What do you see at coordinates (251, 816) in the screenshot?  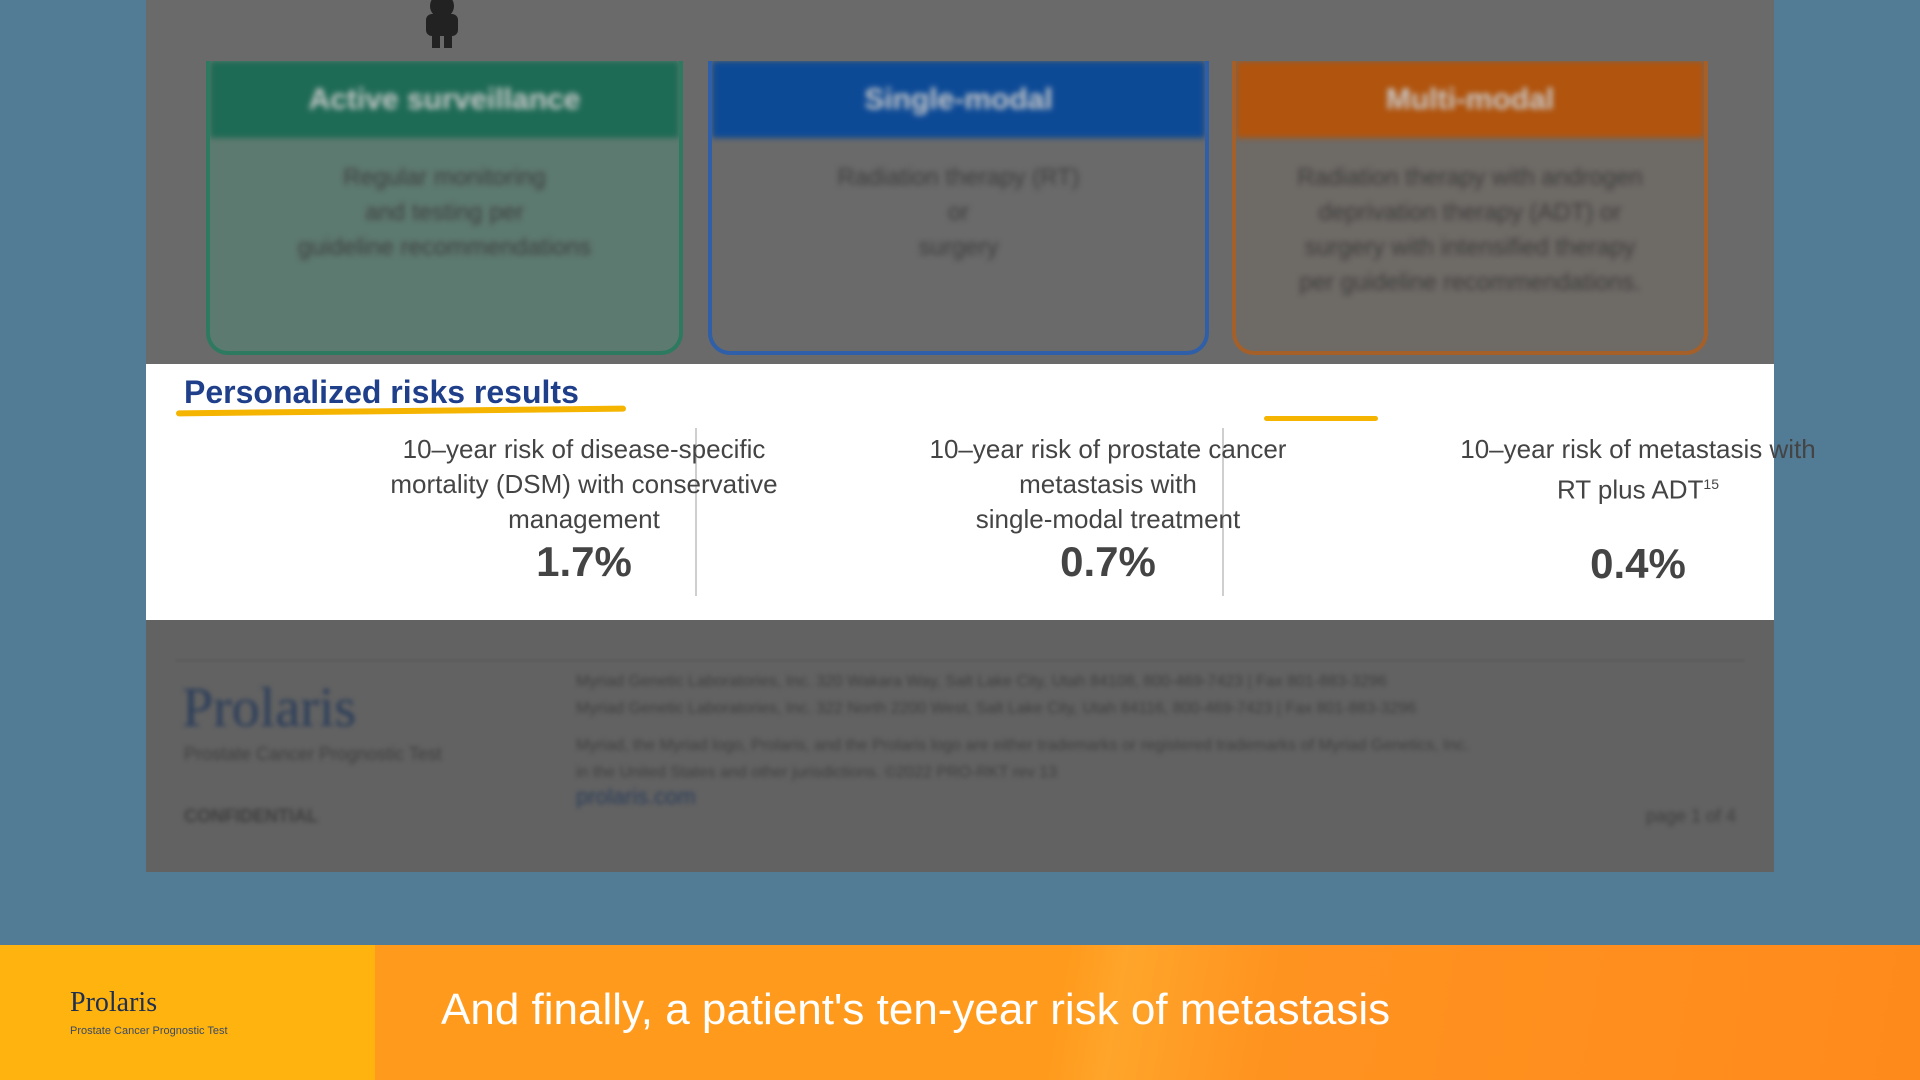 I see `confidential: CONFIDENTIAL` at bounding box center [251, 816].